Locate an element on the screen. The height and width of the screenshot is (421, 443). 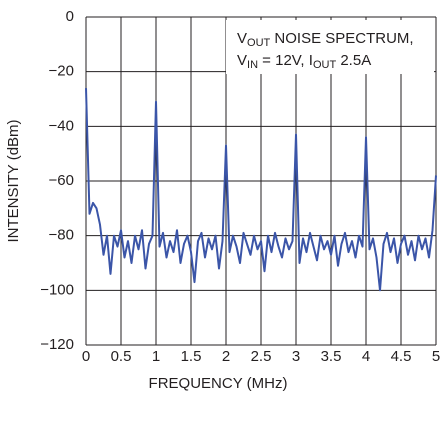
annotation: VIN = 12V, IOUT 2.5A is located at coordinates (304, 61).